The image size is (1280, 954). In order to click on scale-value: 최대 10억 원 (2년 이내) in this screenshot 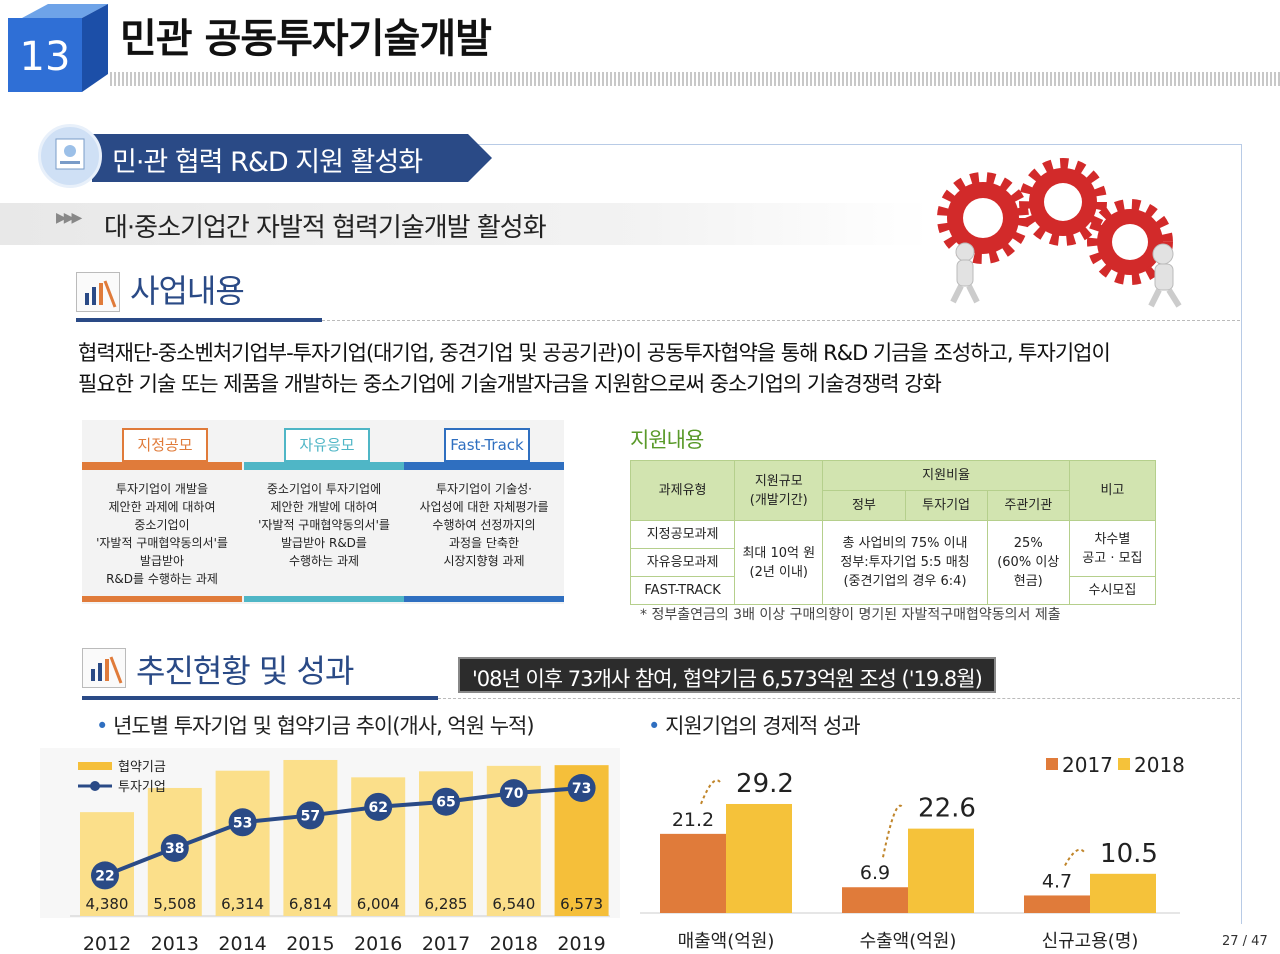, I will do `click(779, 562)`.